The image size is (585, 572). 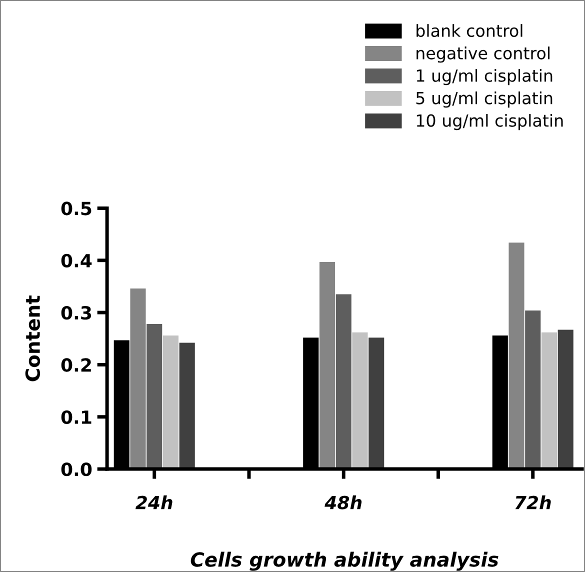 What do you see at coordinates (533, 502) in the screenshot?
I see `x-tick-label: 72h` at bounding box center [533, 502].